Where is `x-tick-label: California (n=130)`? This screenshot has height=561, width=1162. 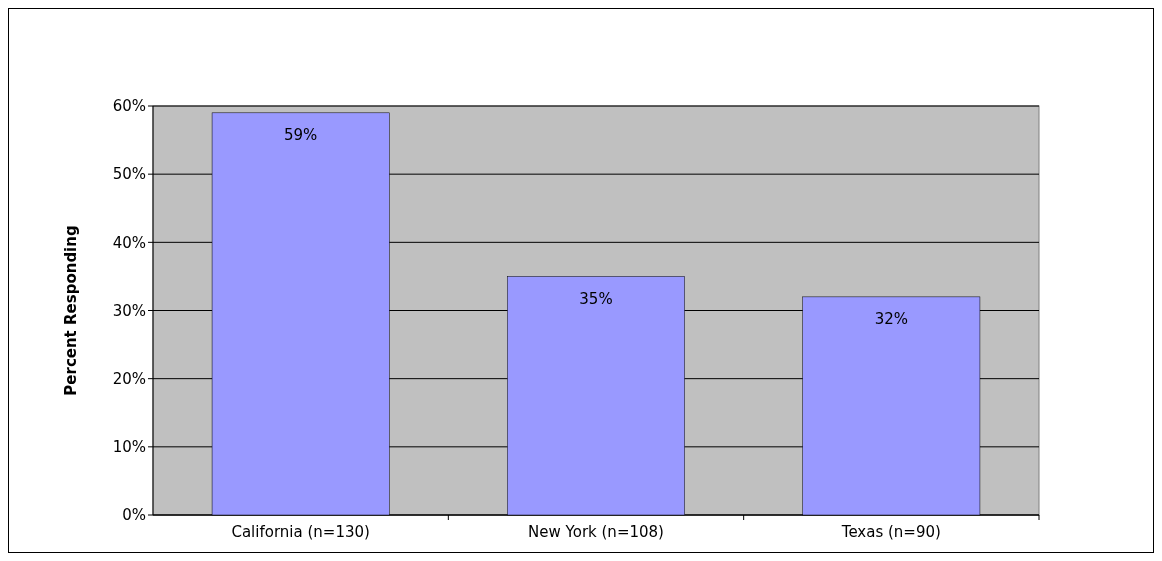
x-tick-label: California (n=130) is located at coordinates (300, 532).